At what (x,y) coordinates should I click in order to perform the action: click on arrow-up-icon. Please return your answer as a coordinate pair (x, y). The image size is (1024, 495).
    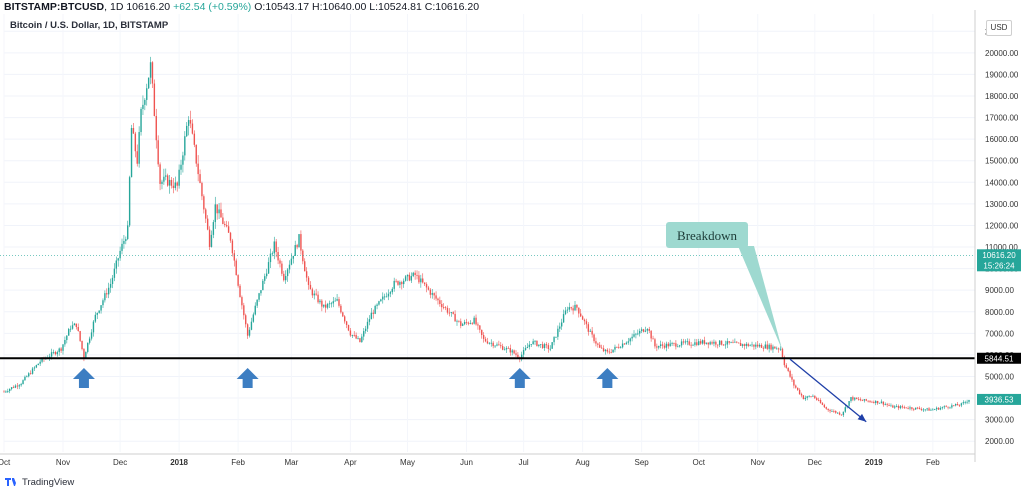
    Looking at the image, I should click on (519, 378).